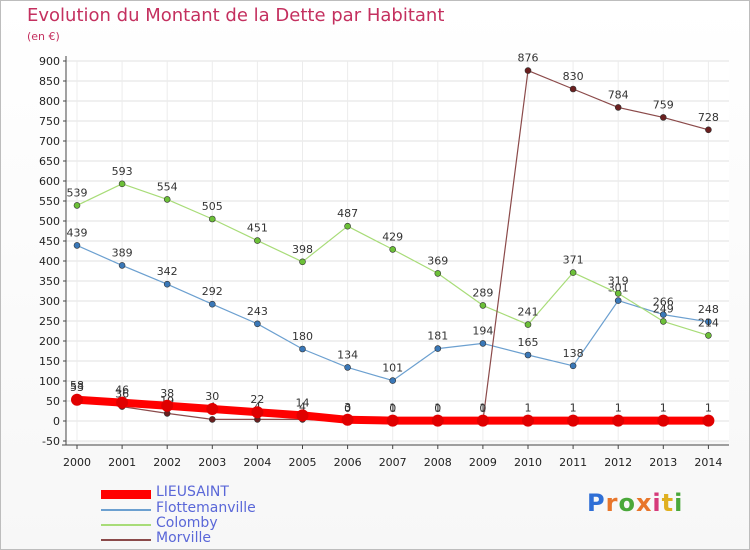  Describe the element at coordinates (49, 121) in the screenshot. I see `y-tick-label: 750` at that location.